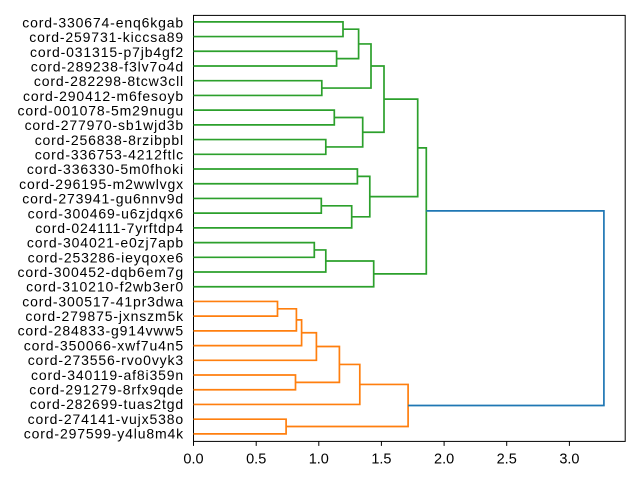 This screenshot has height=480, width=640. I want to click on svg-text: cord-304021-e0zj7apb, so click(105, 243).